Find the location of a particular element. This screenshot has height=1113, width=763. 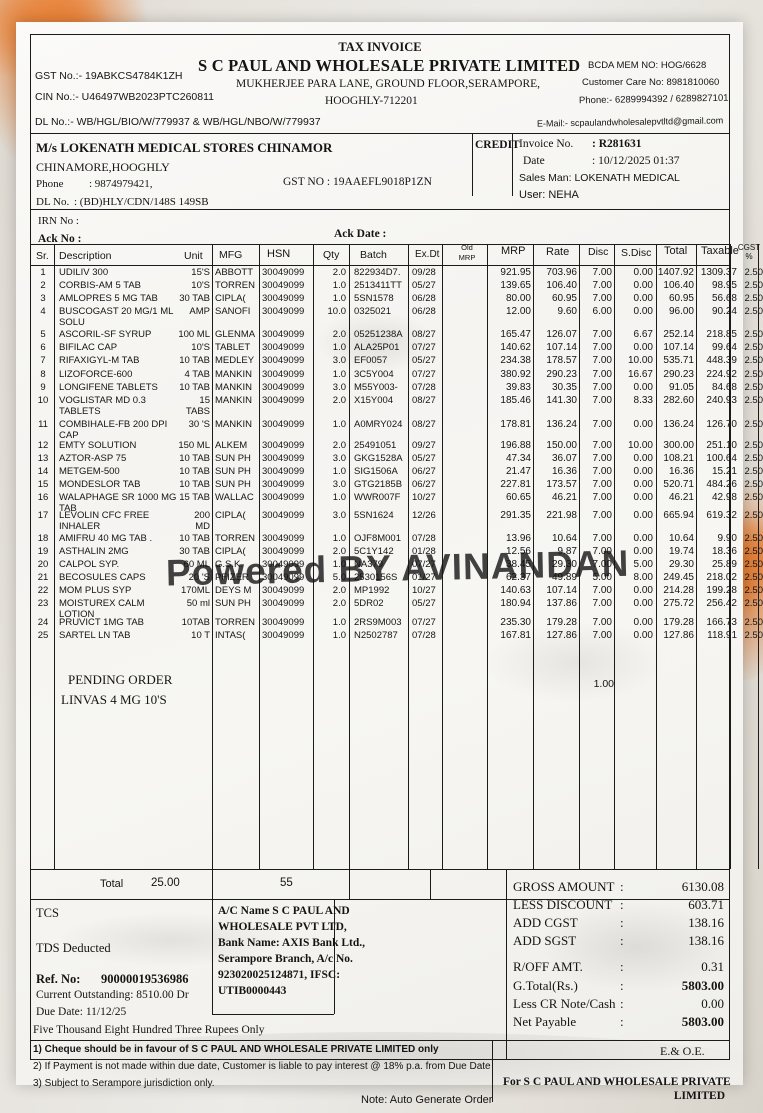

irn-no-label: IRN No : is located at coordinates (58, 221).